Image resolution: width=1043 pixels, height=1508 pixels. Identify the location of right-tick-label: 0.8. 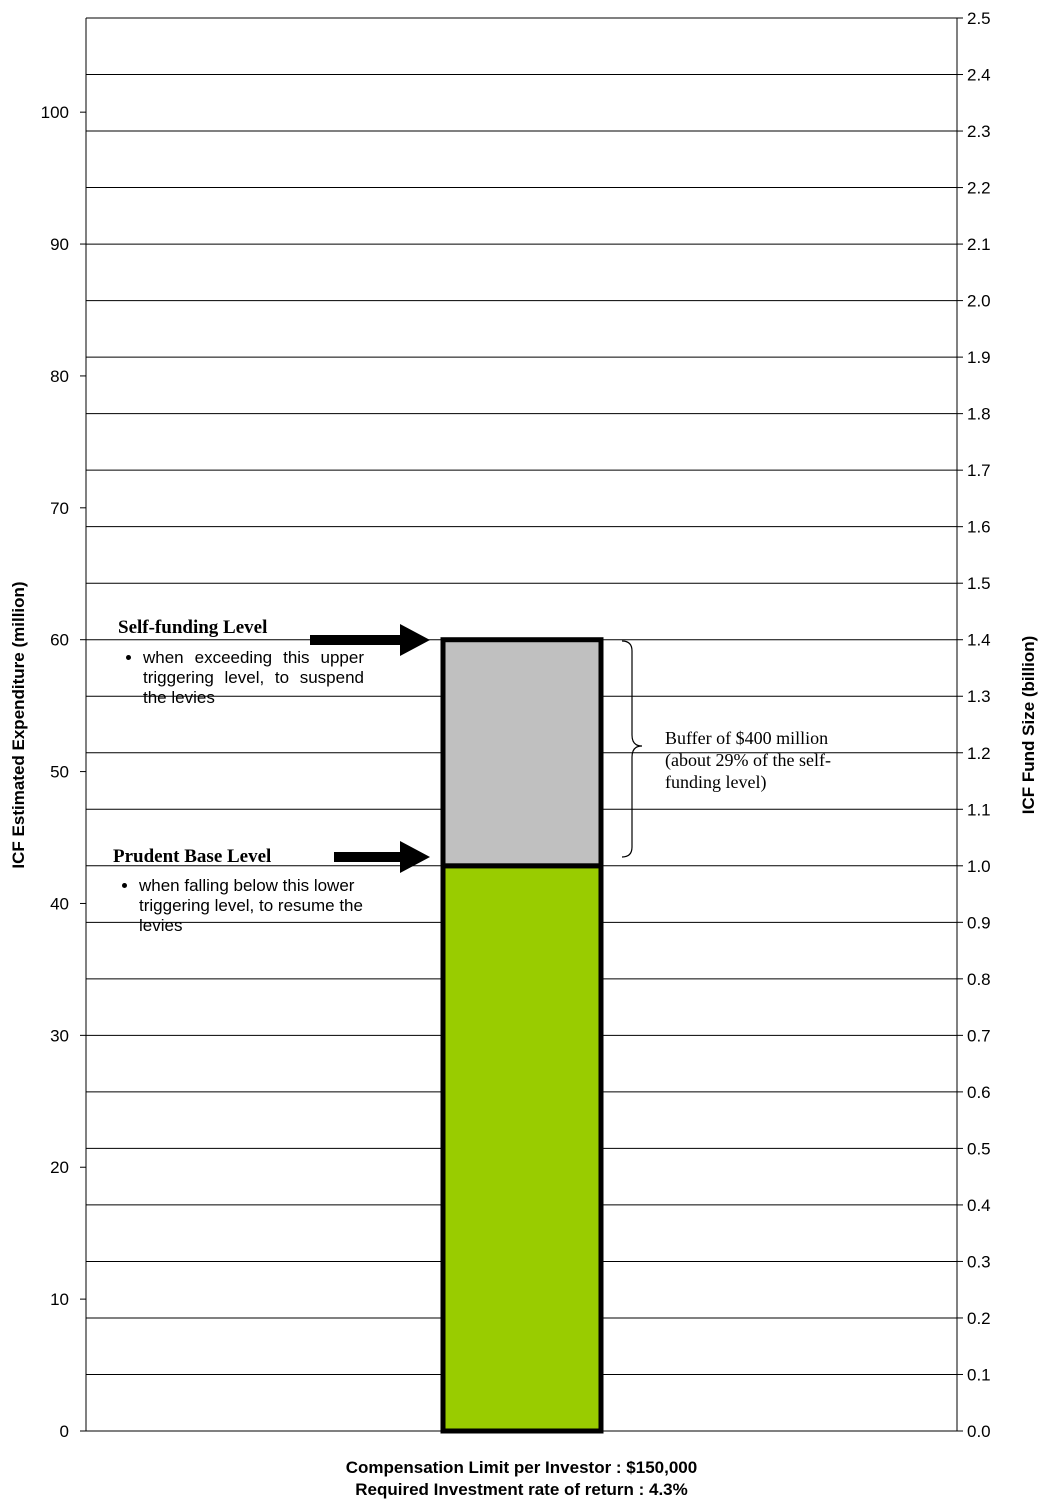
(979, 979).